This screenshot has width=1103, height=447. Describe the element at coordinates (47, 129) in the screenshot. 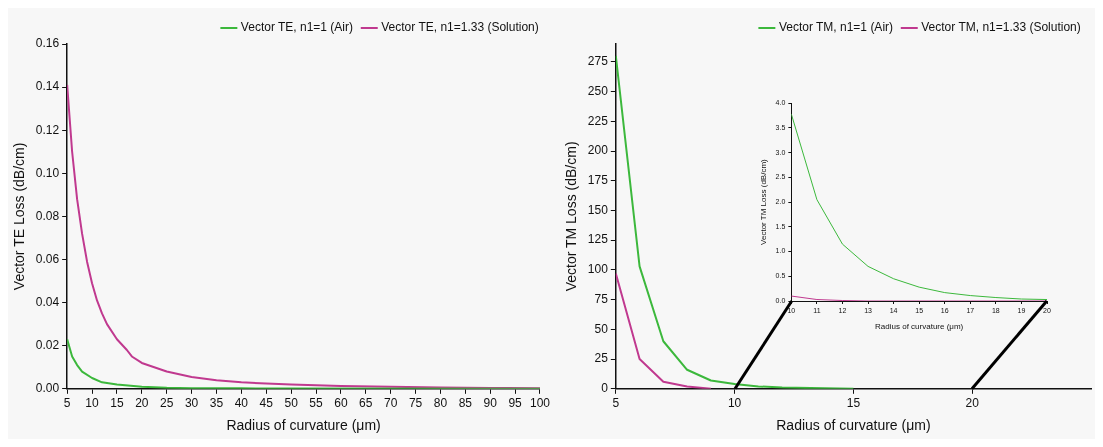

I see `y-tick-label: 0.12` at that location.